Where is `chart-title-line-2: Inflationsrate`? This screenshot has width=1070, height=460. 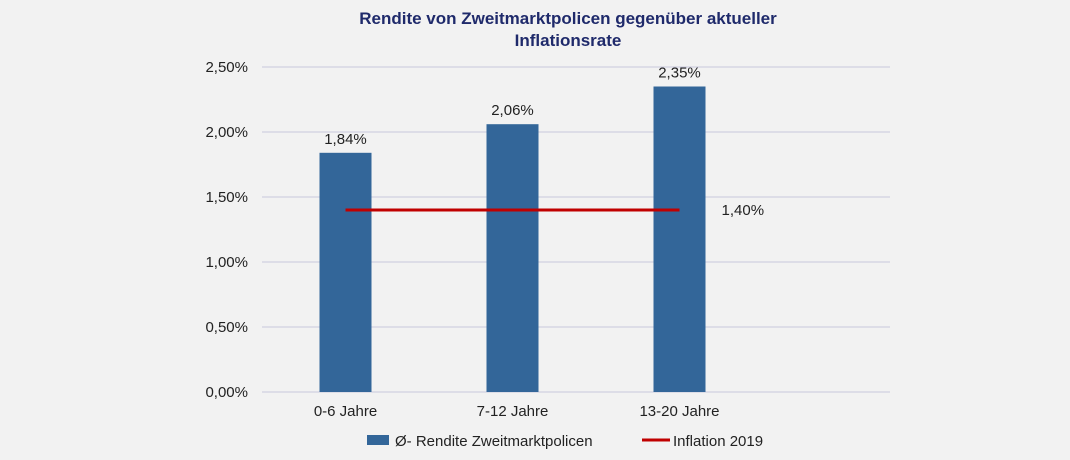 chart-title-line-2: Inflationsrate is located at coordinates (568, 40).